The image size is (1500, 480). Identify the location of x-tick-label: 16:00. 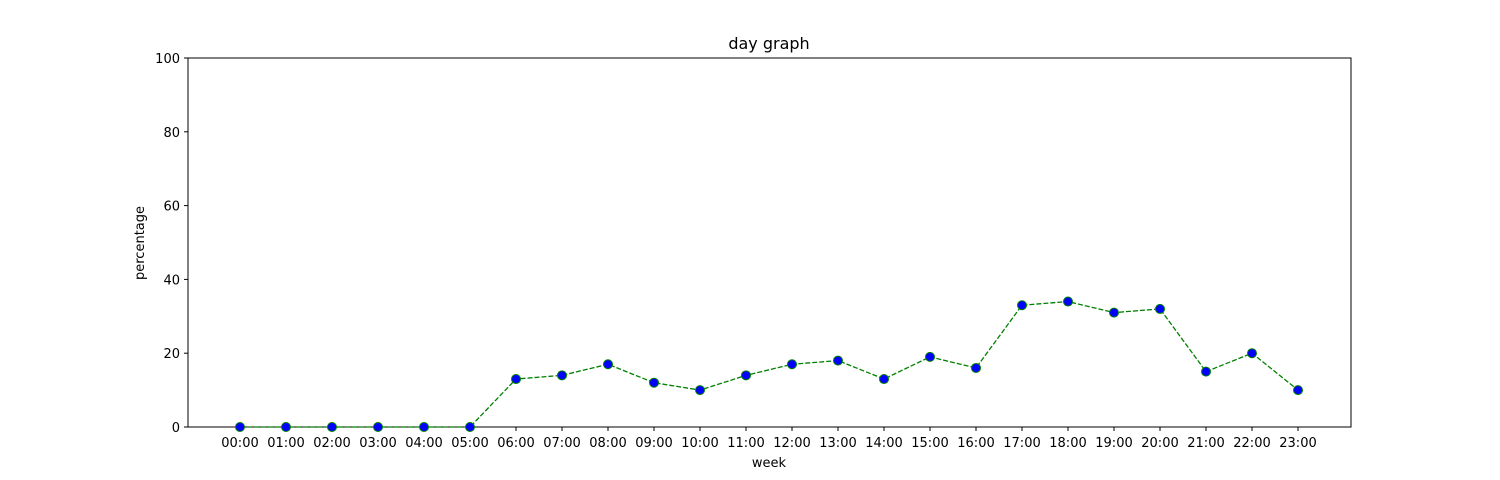
(975, 443).